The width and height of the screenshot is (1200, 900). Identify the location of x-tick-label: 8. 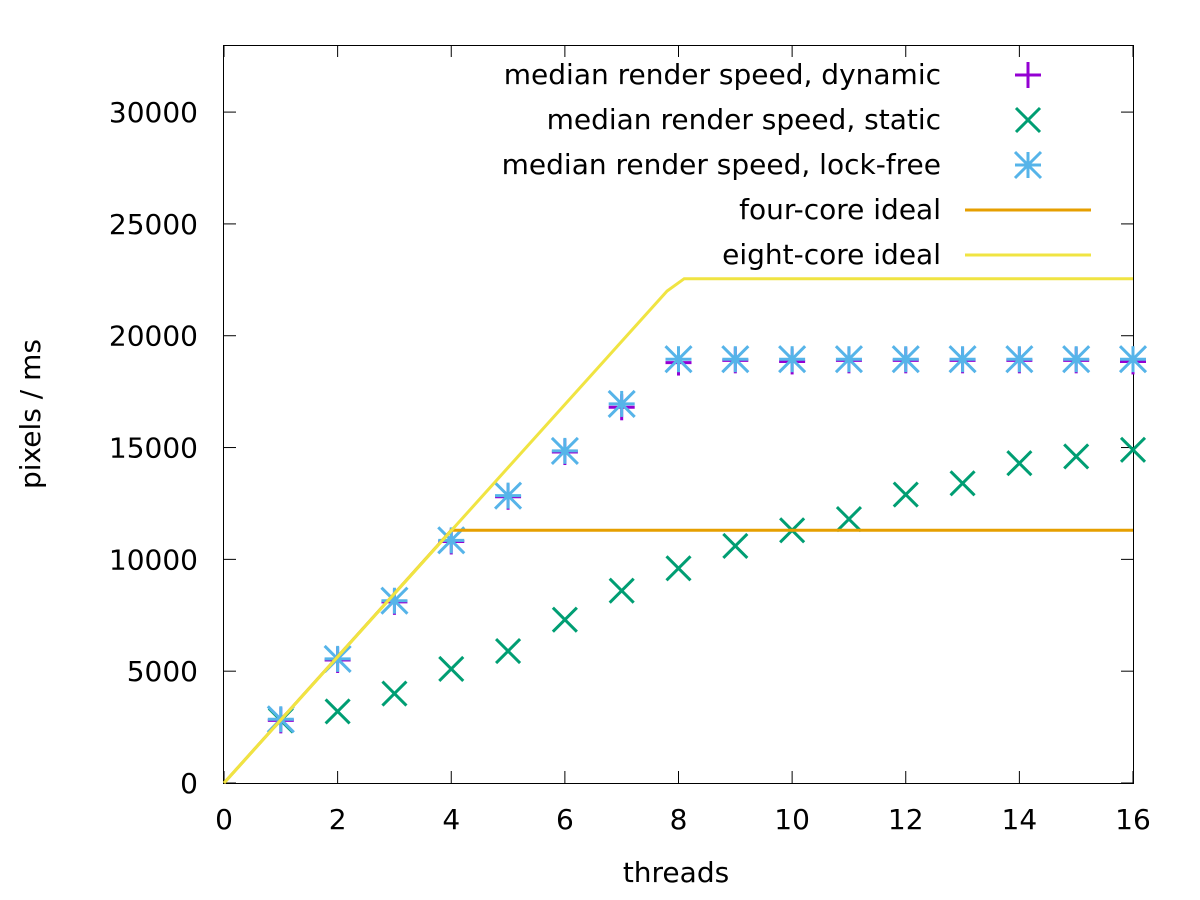
(679, 819).